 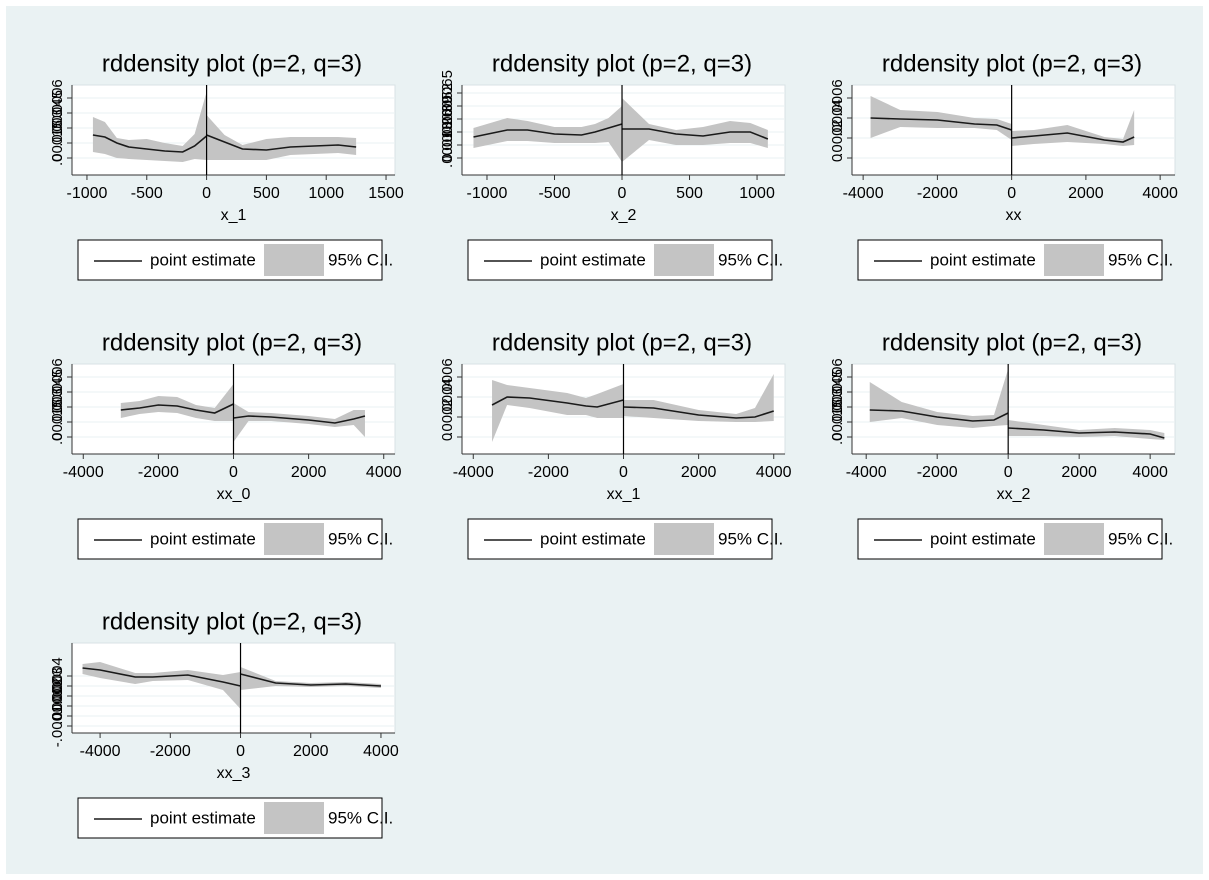 I want to click on y-tick-label: .00039, so click(x=447, y=119).